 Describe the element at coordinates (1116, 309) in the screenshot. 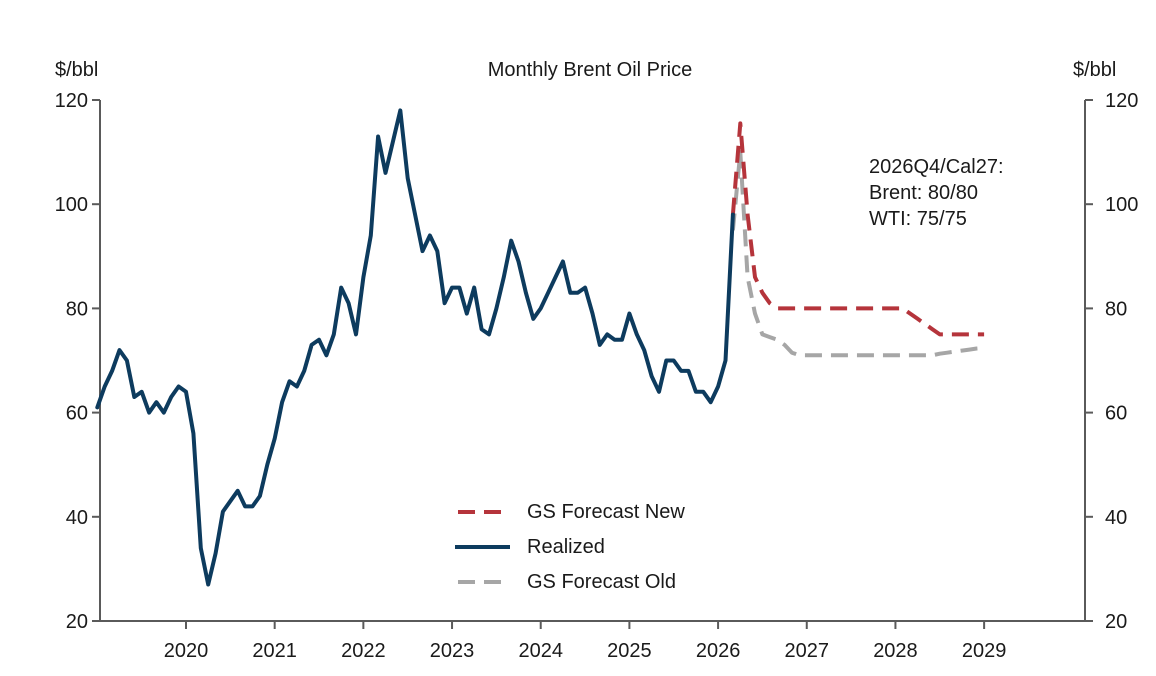

I see `right-y-tick-label: 80` at that location.